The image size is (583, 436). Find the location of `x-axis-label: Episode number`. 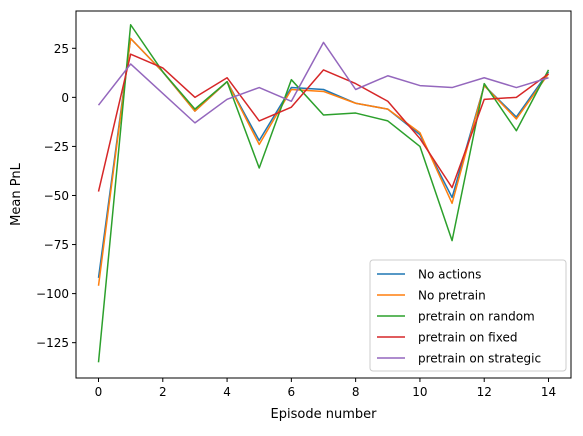

x-axis-label: Episode number is located at coordinates (324, 414).